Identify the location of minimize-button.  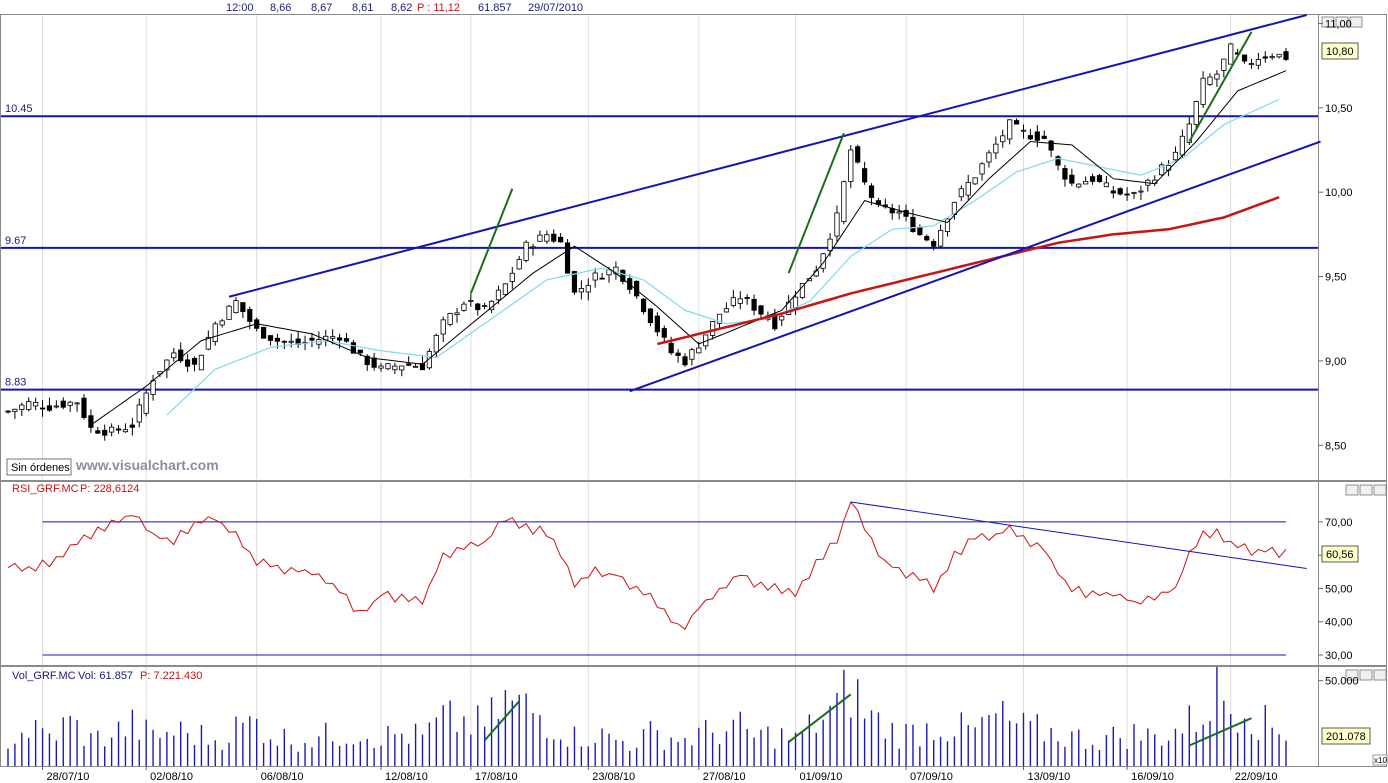
(1328, 22).